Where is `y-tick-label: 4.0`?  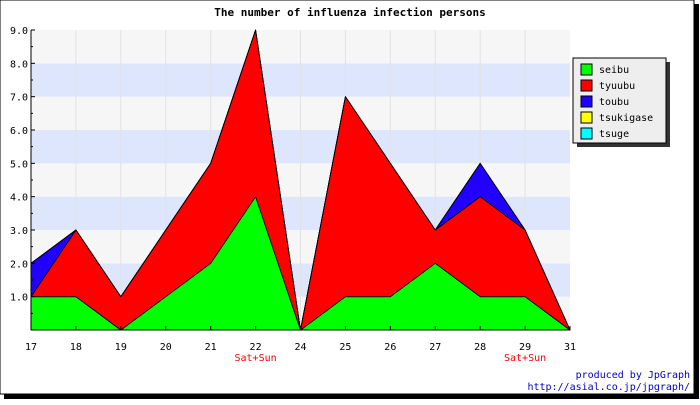
y-tick-label: 4.0 is located at coordinates (19, 198).